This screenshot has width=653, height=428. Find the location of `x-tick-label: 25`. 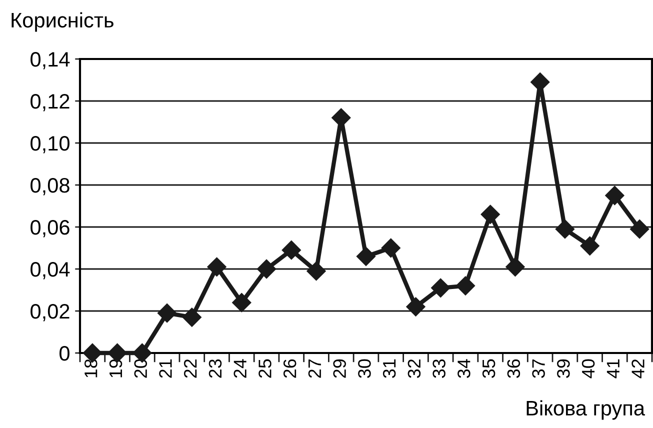

x-tick-label: 25 is located at coordinates (265, 368).